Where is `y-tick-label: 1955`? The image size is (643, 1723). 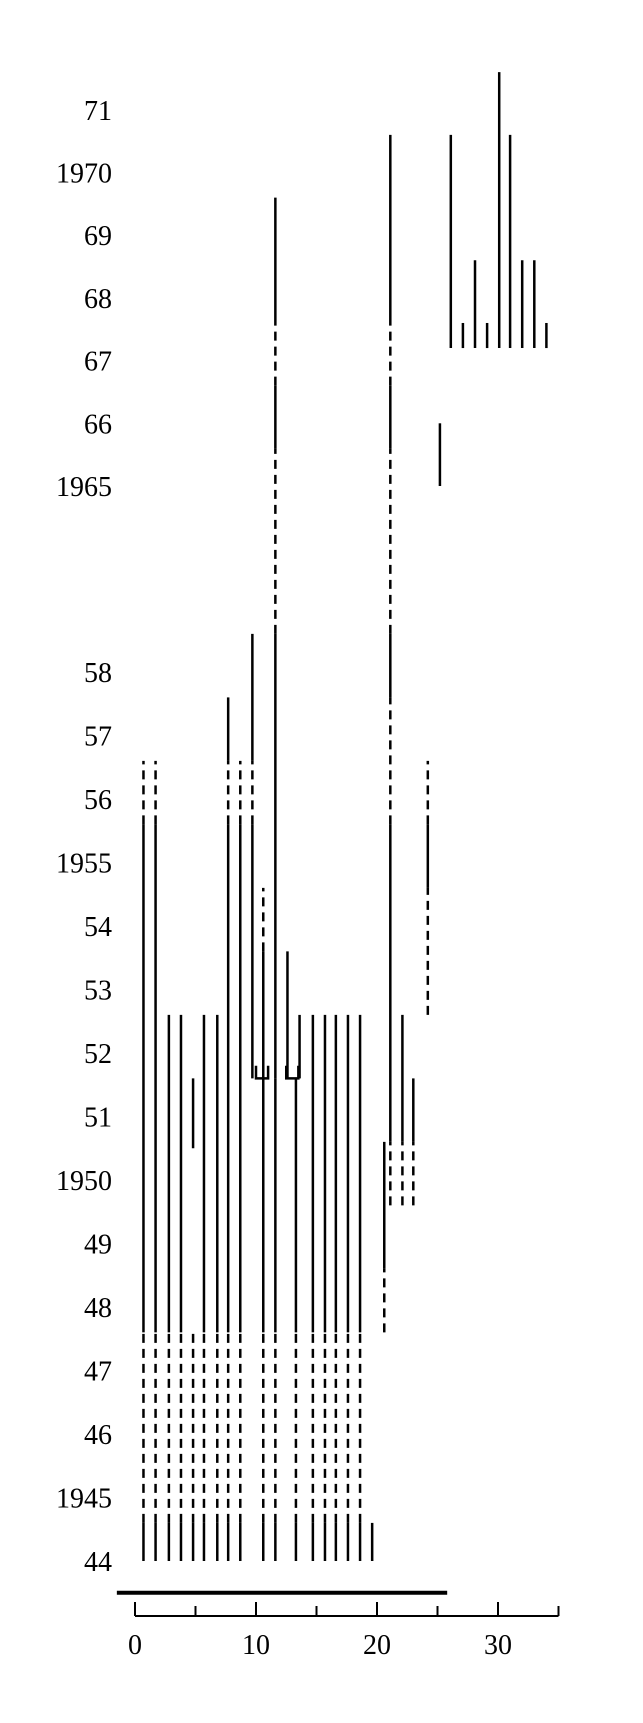 y-tick-label: 1955 is located at coordinates (84, 864).